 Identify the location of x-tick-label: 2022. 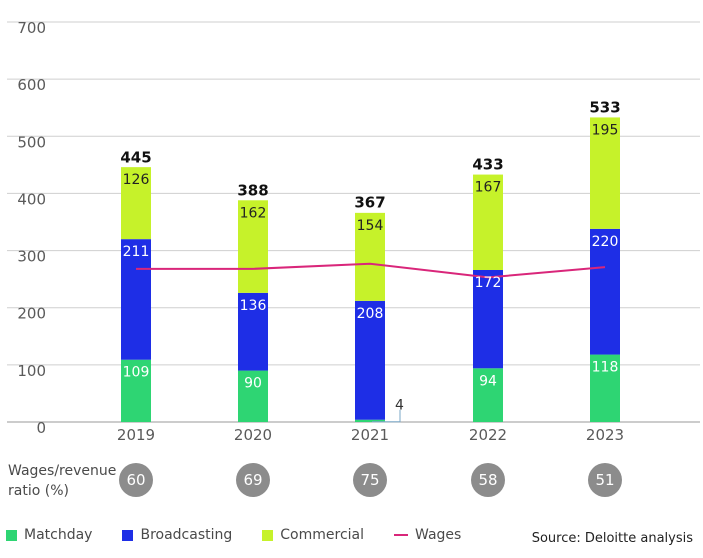
(488, 435).